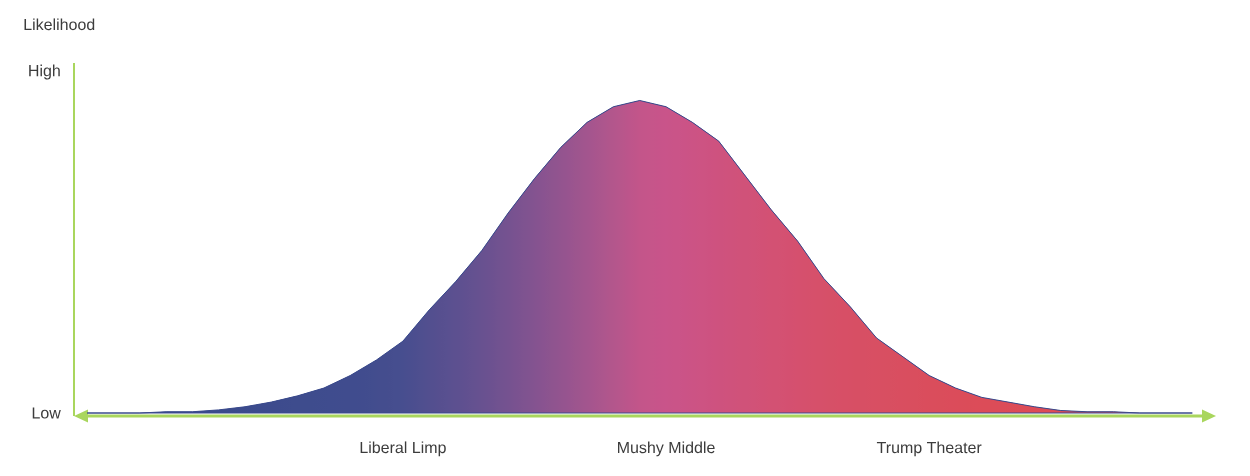  What do you see at coordinates (666, 449) in the screenshot?
I see `x-tick-label: Mushy Middle` at bounding box center [666, 449].